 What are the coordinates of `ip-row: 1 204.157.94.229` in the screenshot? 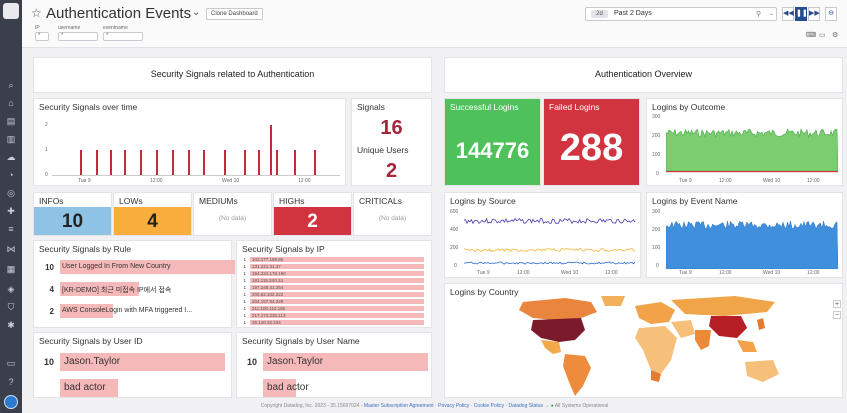 It's located at (333, 301).